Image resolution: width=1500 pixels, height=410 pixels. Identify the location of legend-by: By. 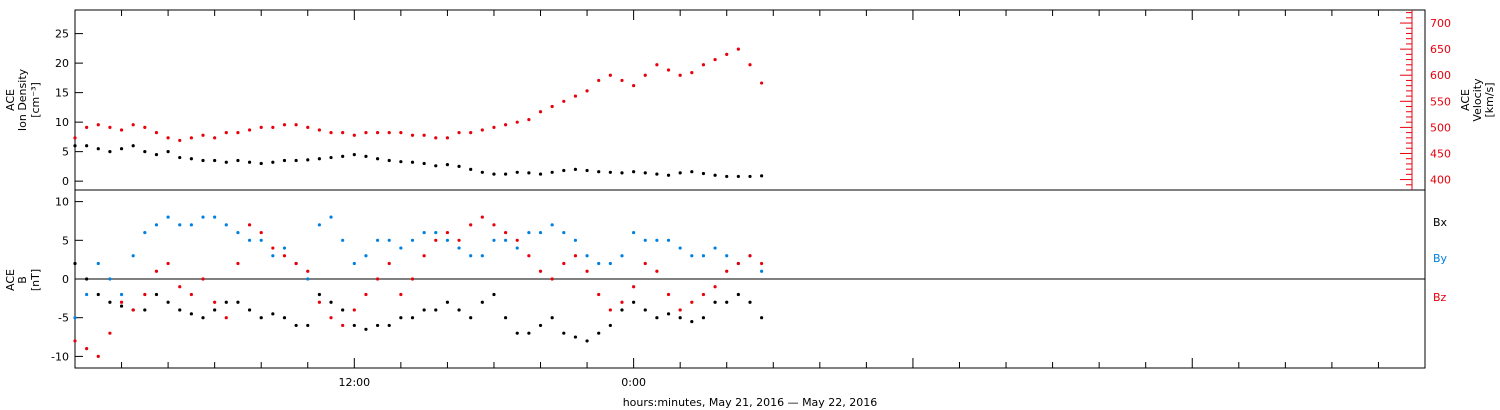
(1440, 258).